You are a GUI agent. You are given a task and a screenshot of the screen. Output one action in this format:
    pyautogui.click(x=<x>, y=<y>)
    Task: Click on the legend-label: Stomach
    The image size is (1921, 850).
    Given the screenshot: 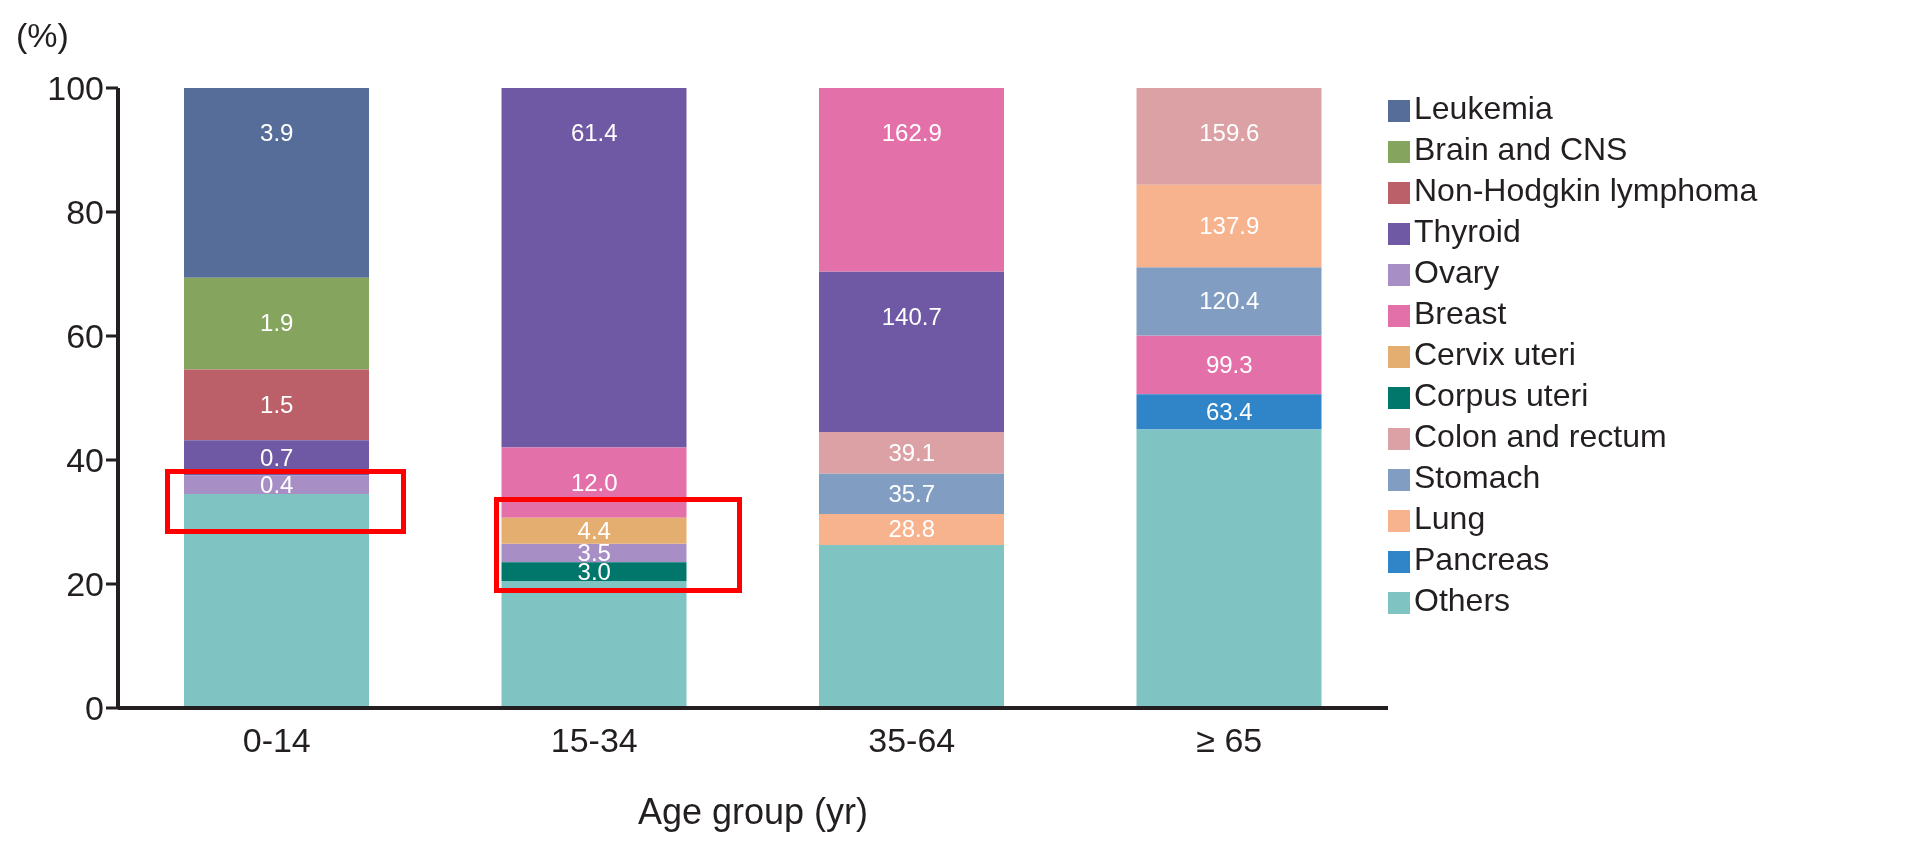 What is the action you would take?
    pyautogui.click(x=1477, y=477)
    